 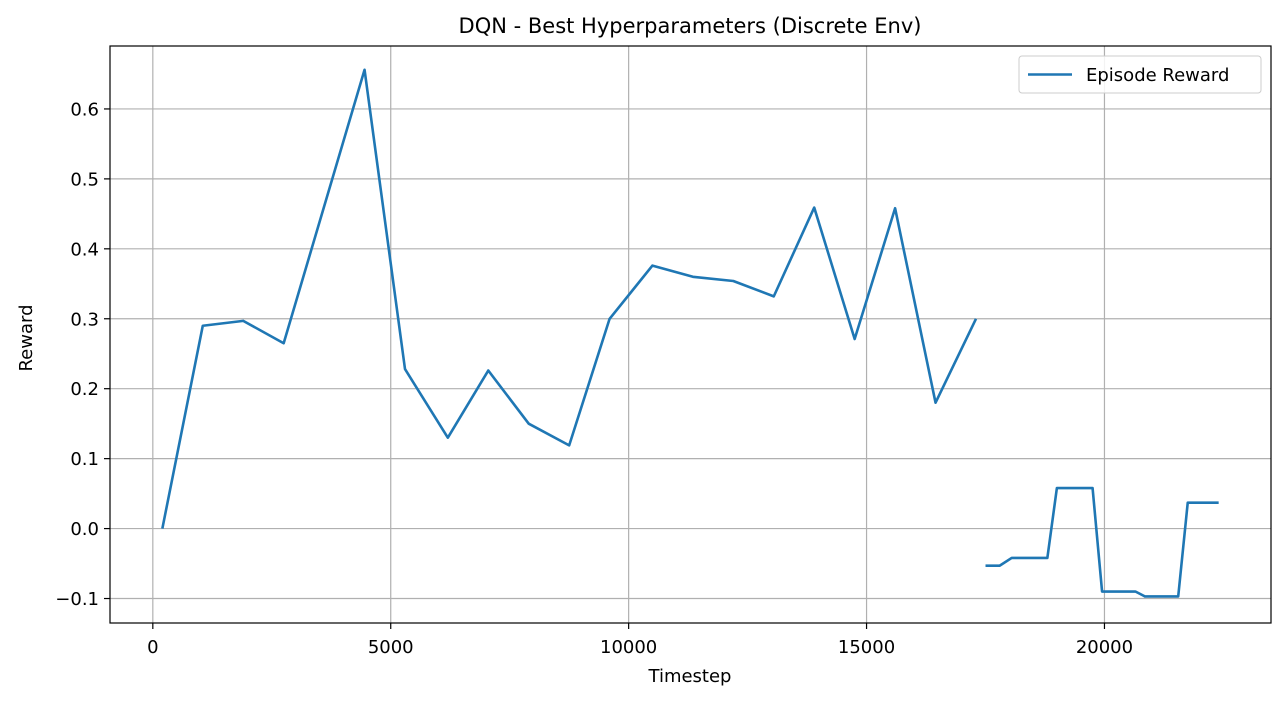 I want to click on x-tick-label: 15000, so click(x=866, y=647).